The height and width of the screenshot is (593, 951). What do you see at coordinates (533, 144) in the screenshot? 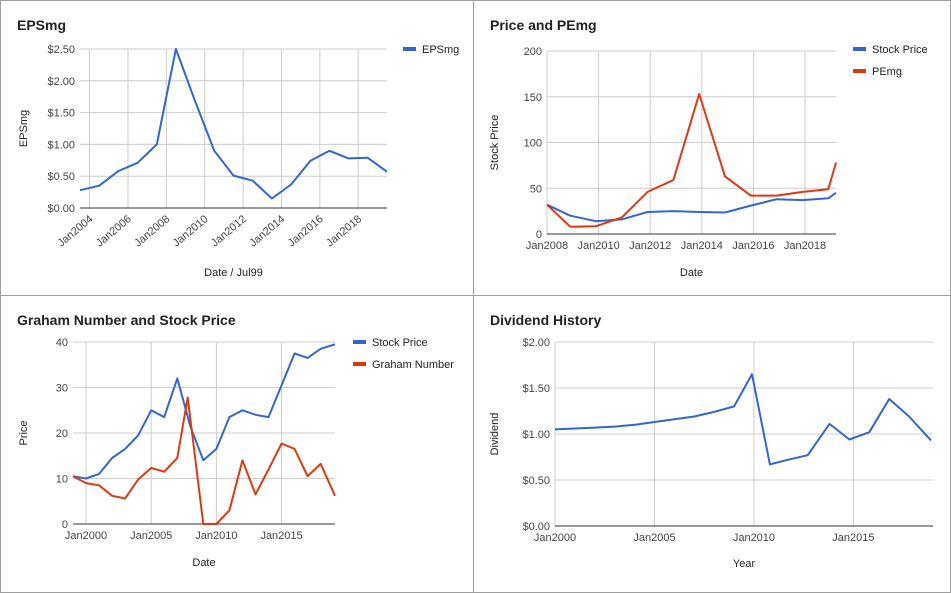
I see `y-tick-label: 100` at bounding box center [533, 144].